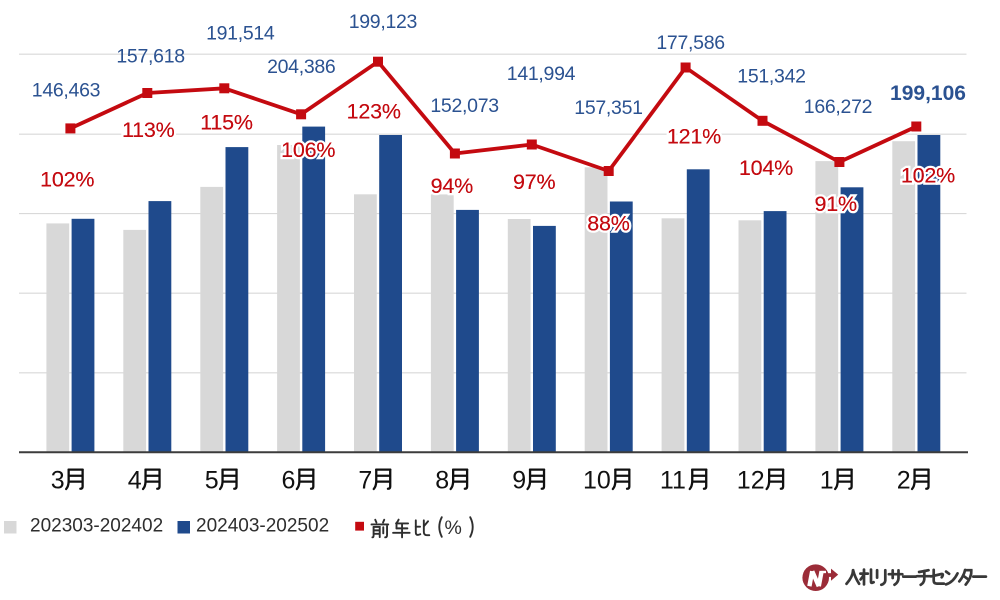  Describe the element at coordinates (135, 481) in the screenshot. I see `svg-text: 4` at that location.